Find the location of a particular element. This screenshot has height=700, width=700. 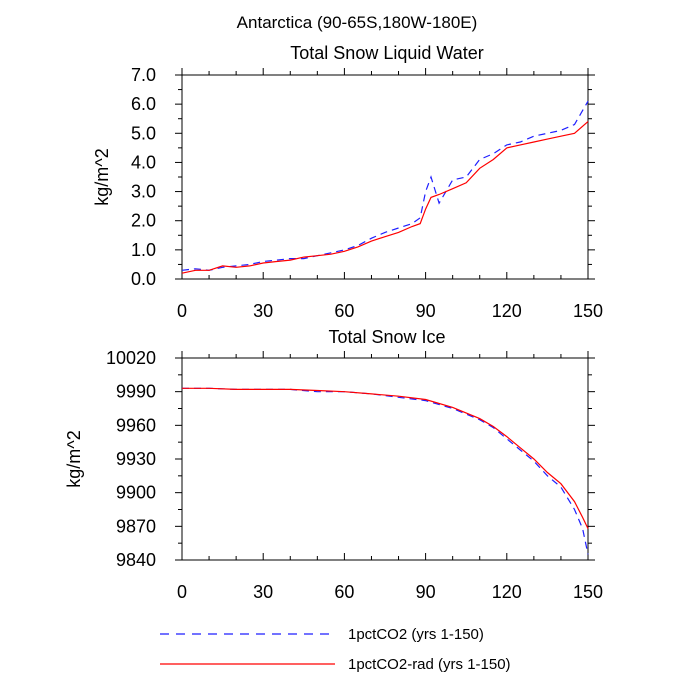

legend-label-1pctco2-rad: 1pctCO2-rad (yrs 1-150) is located at coordinates (429, 664).